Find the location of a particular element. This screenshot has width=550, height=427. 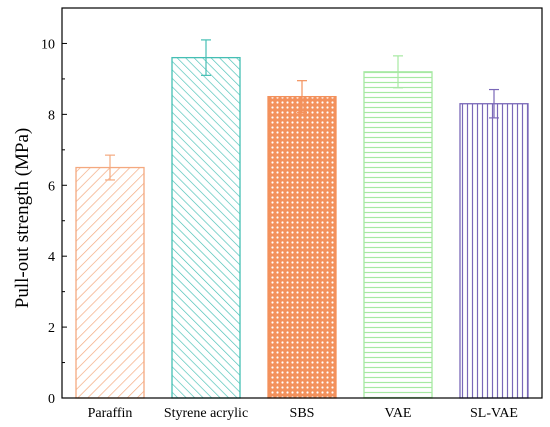

y-tick-label: 2 is located at coordinates (51, 328).